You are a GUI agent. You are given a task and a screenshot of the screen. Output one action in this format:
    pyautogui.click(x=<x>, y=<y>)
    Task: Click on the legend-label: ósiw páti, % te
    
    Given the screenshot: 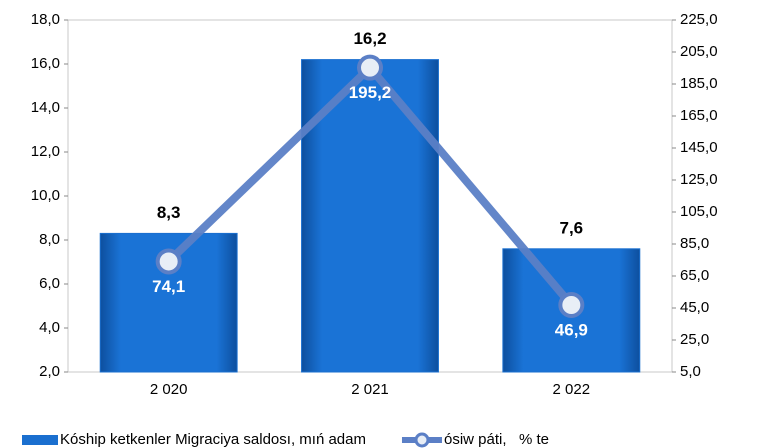 What is the action you would take?
    pyautogui.click(x=496, y=439)
    